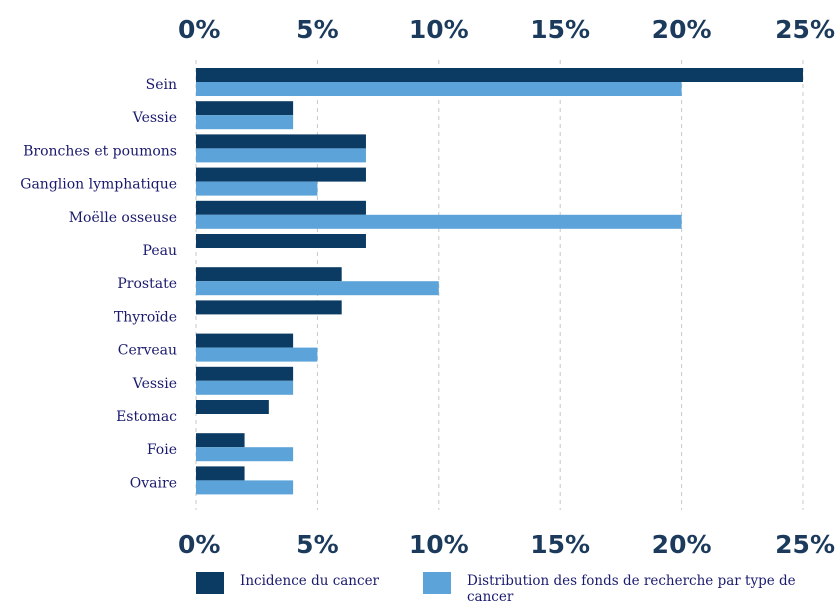 This screenshot has width=839, height=607. What do you see at coordinates (682, 544) in the screenshot?
I see `x-tick-label-bottom: 20%` at bounding box center [682, 544].